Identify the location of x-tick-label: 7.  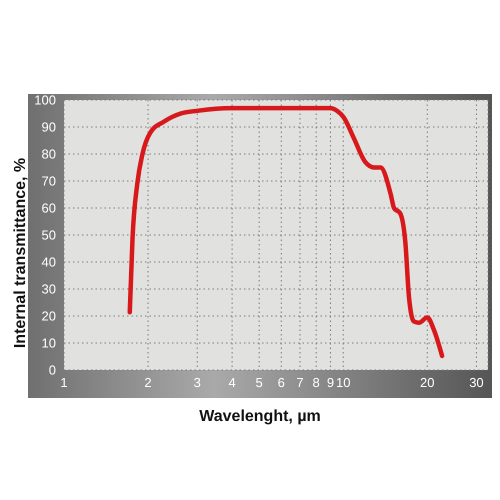
(300, 382).